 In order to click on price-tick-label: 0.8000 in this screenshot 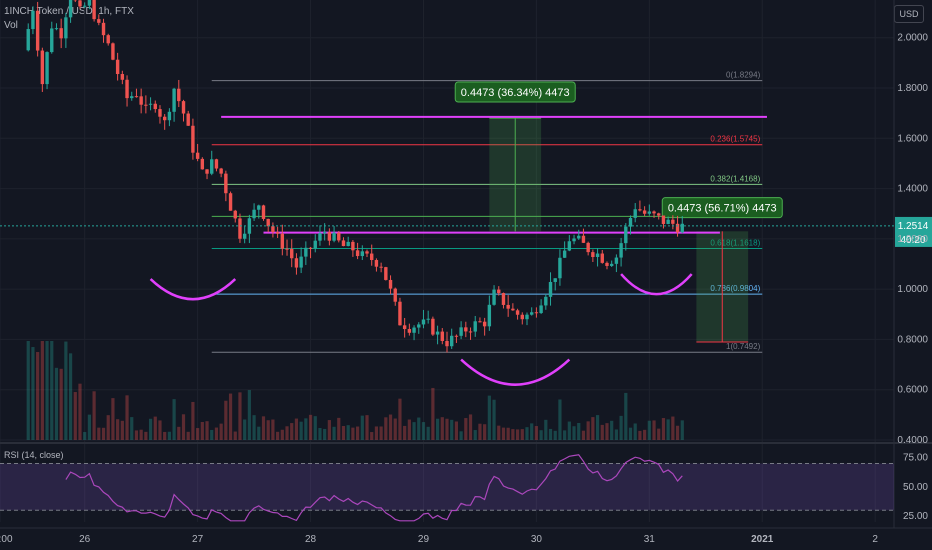, I will do `click(912, 339)`.